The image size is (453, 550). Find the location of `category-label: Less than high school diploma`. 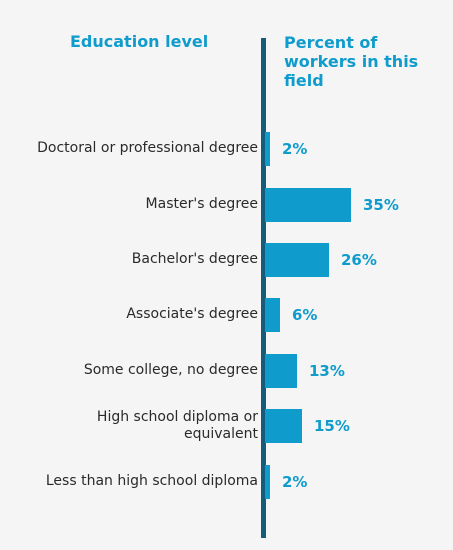

category-label: Less than high school diploma is located at coordinates (151, 481).